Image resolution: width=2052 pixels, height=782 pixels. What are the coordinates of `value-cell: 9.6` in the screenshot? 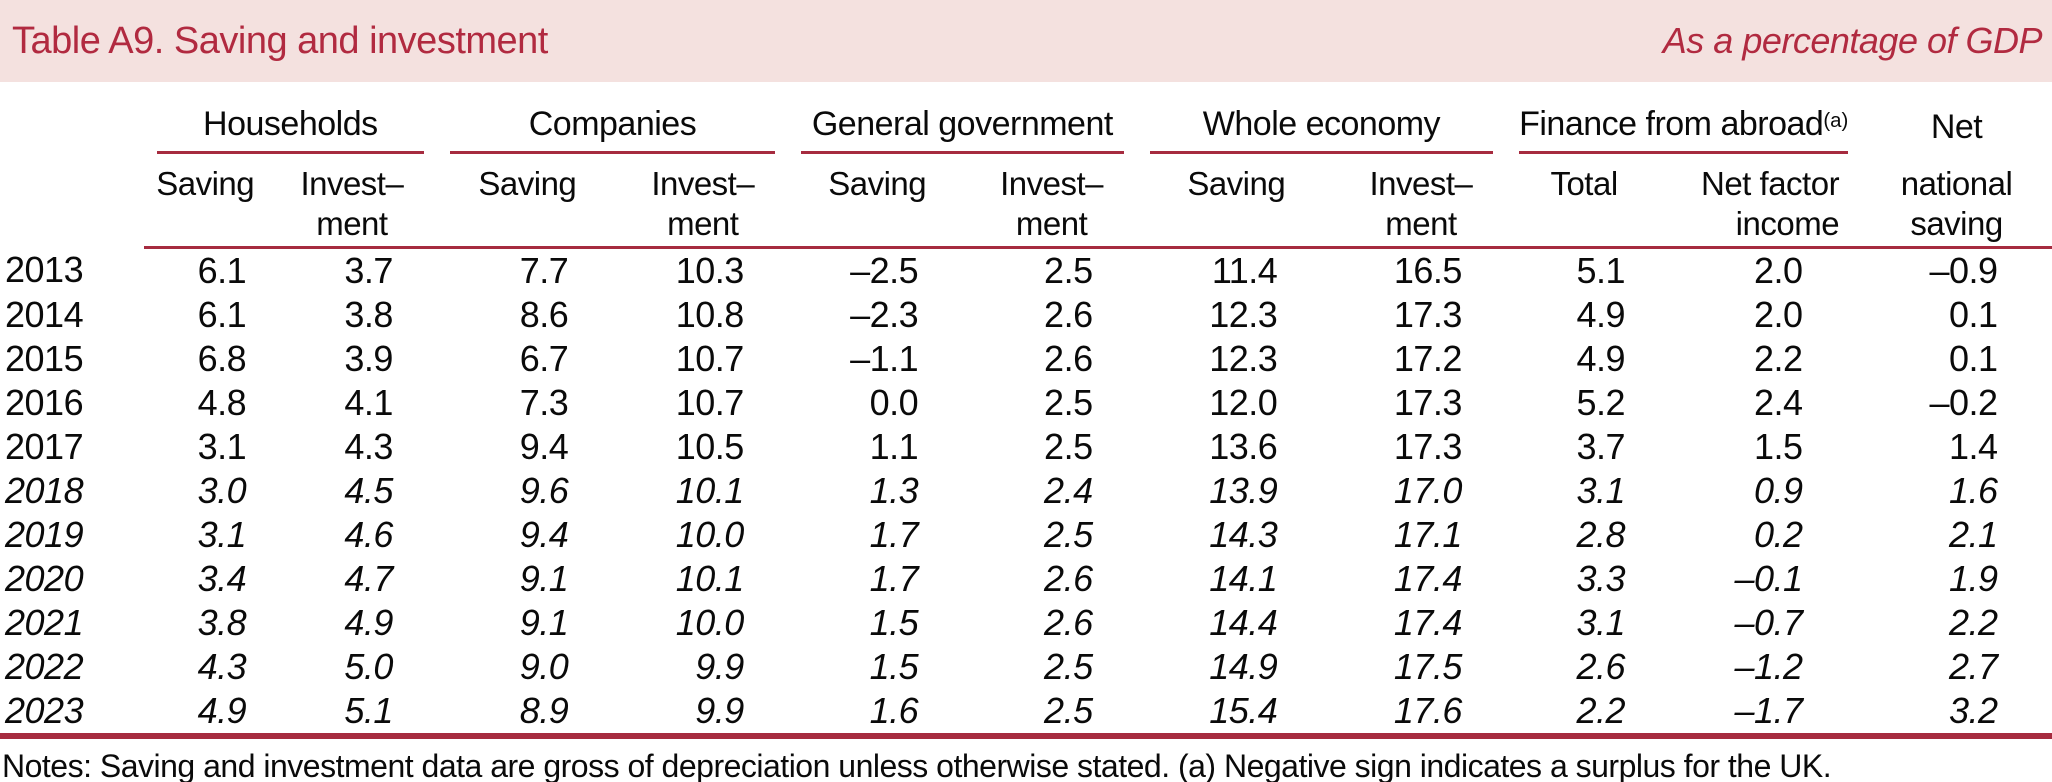 It's located at (544, 490).